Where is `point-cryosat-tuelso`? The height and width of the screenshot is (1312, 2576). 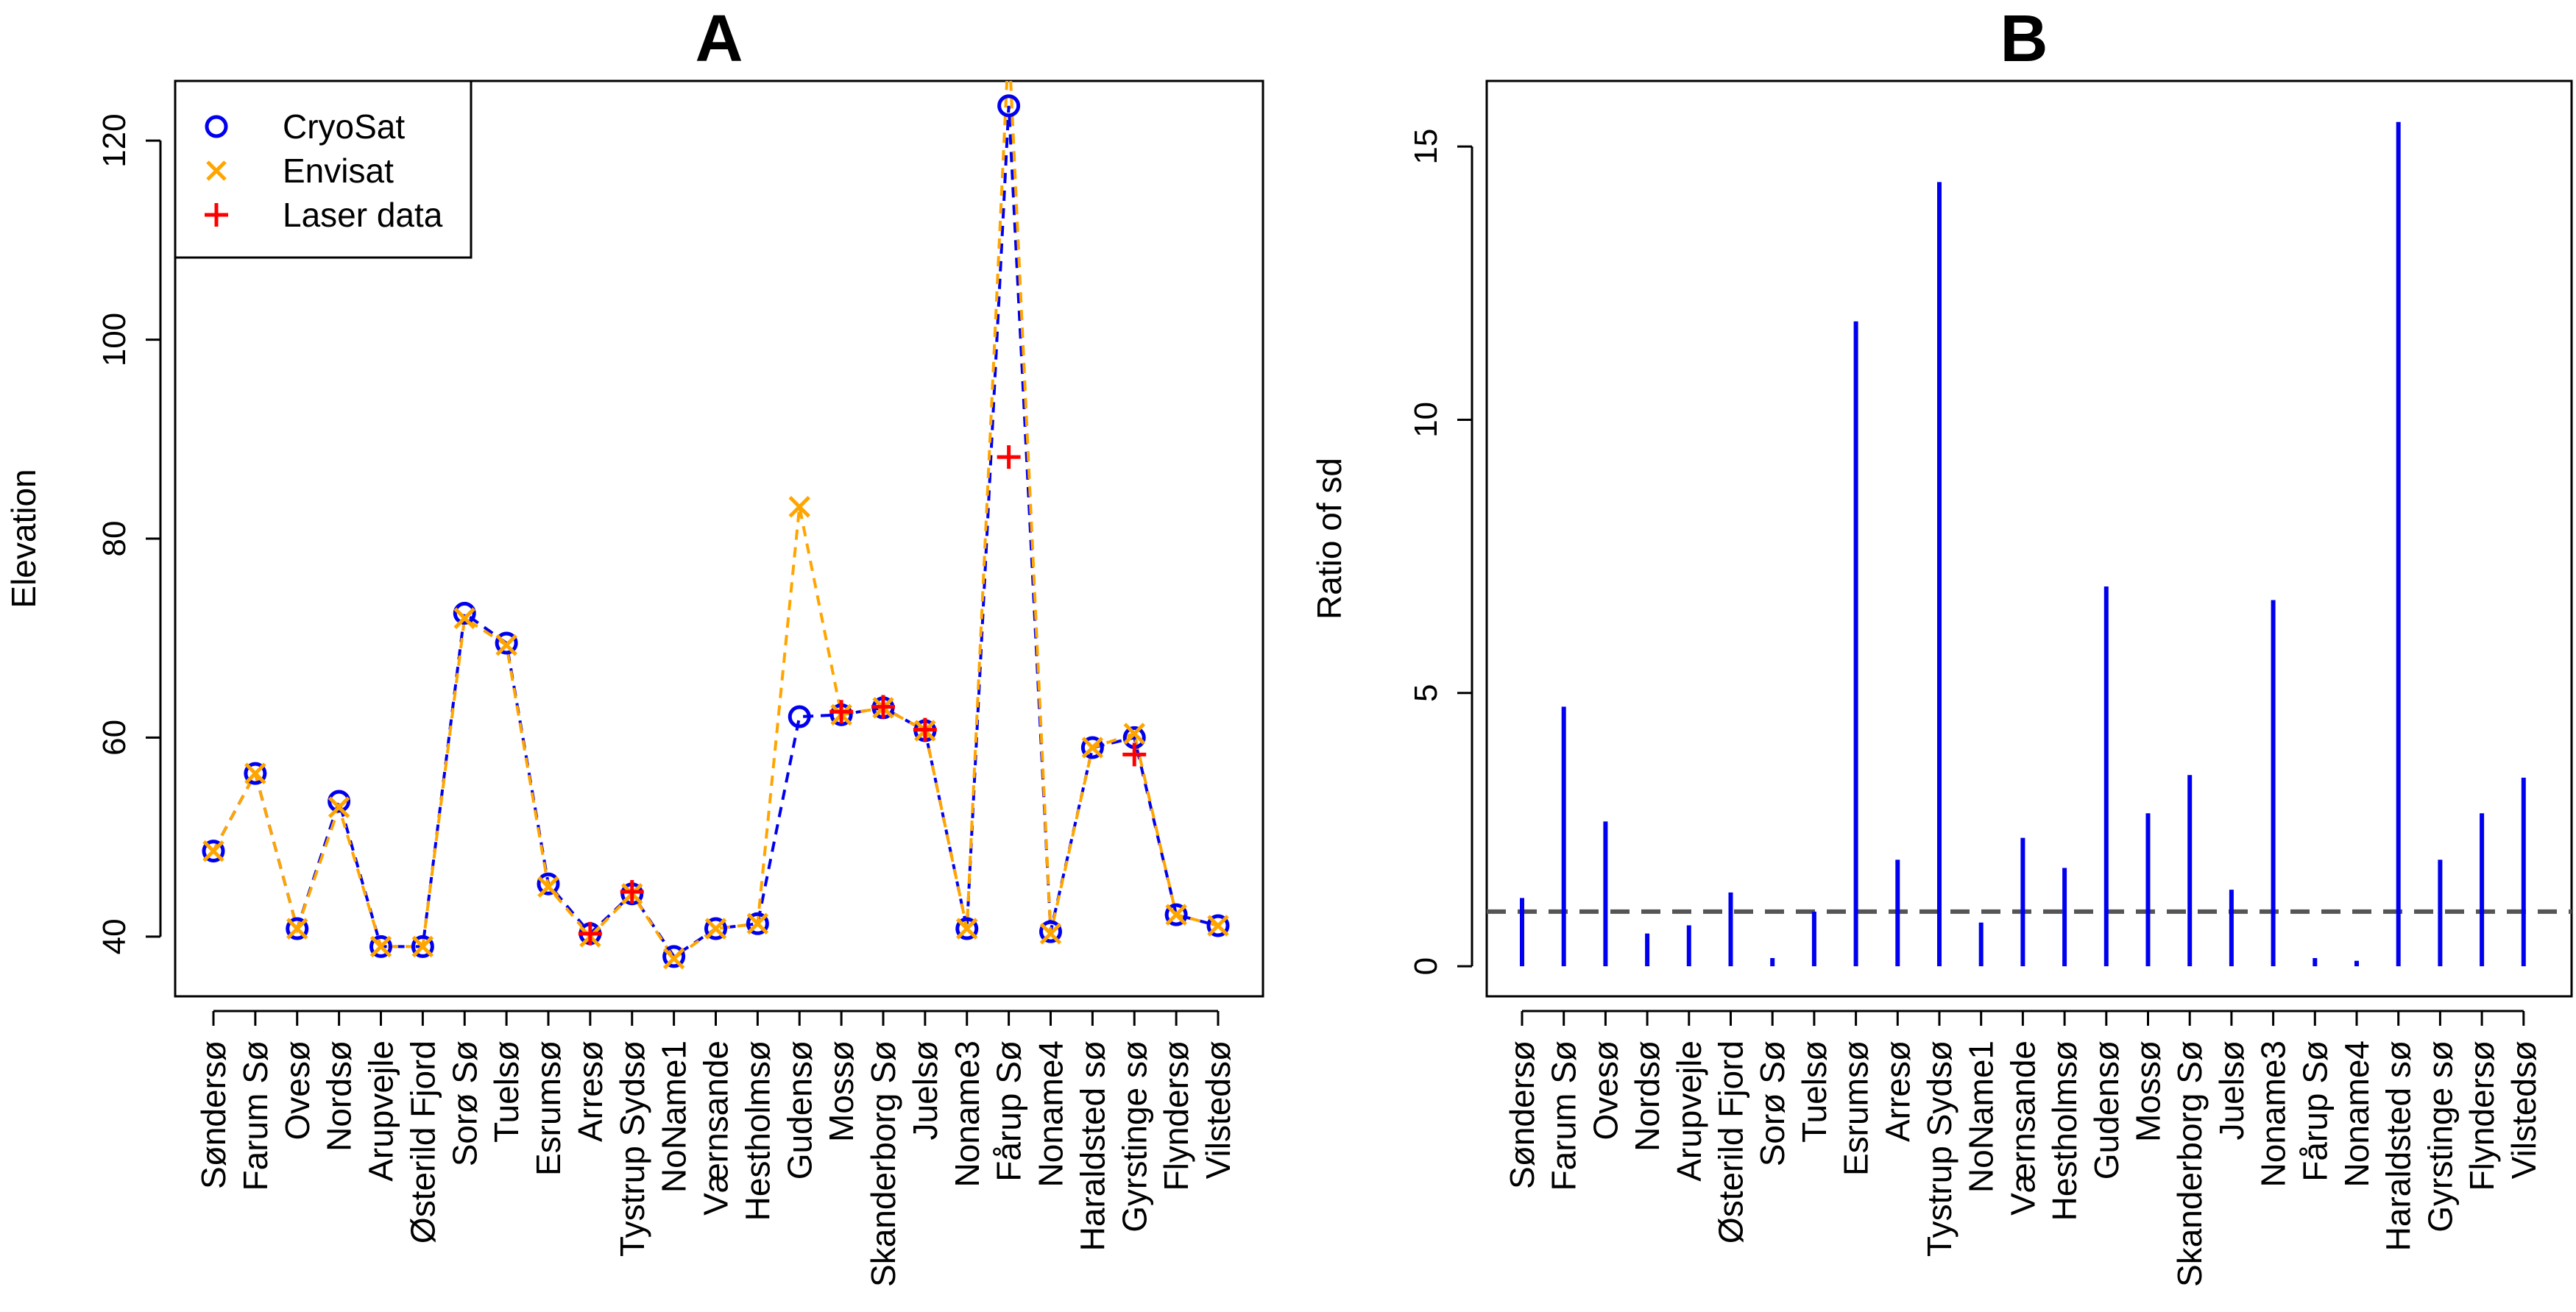 point-cryosat-tuelso is located at coordinates (506, 643).